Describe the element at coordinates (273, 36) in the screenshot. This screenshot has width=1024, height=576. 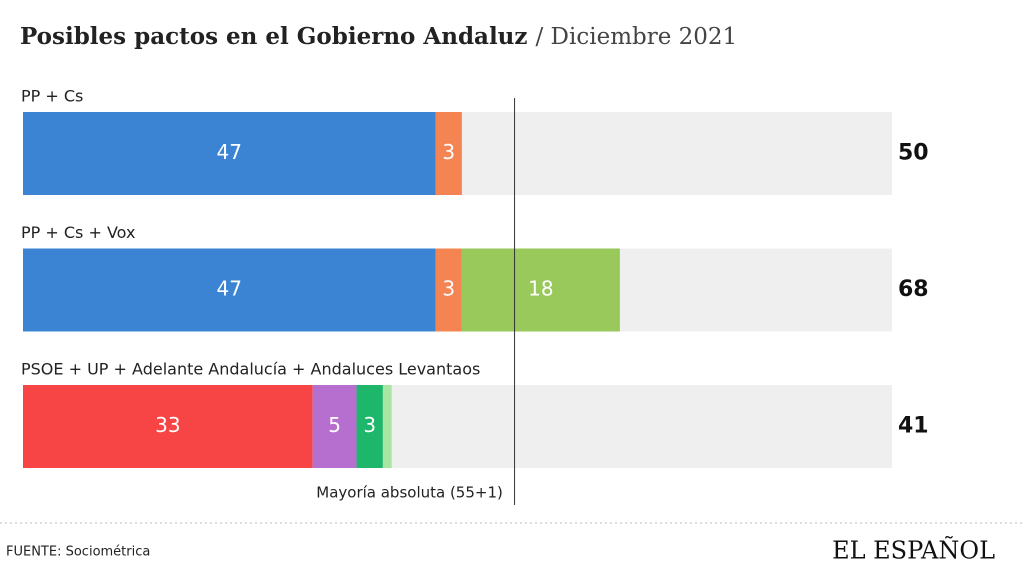
I see `title: Posibles pactos en el Gobierno Andaluz` at that location.